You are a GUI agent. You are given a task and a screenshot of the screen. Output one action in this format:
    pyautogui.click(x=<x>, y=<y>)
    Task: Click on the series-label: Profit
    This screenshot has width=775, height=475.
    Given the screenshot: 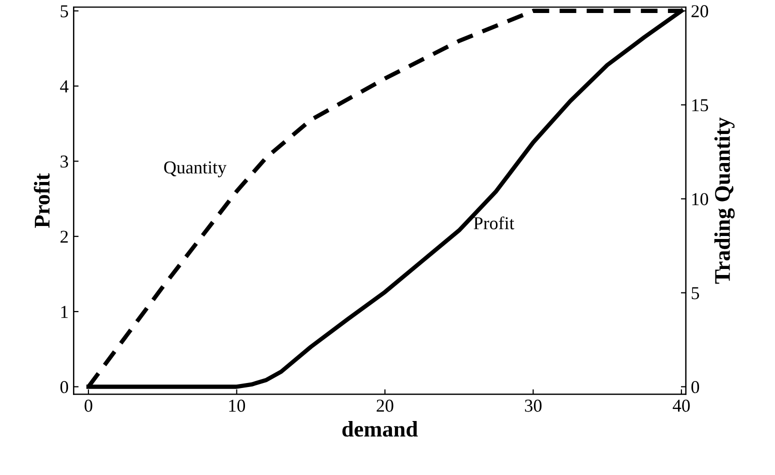 What is the action you would take?
    pyautogui.click(x=494, y=223)
    